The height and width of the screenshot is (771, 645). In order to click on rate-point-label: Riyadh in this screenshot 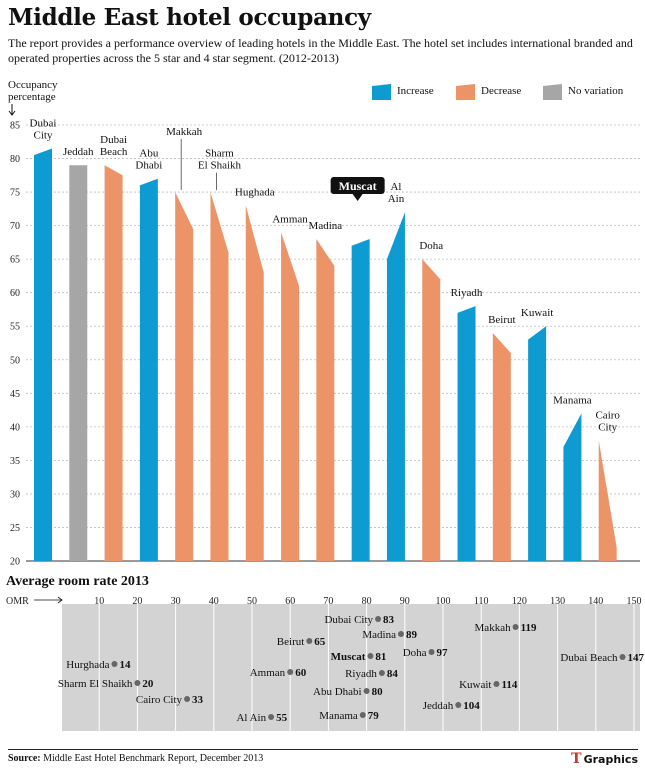, I will do `click(361, 674)`.